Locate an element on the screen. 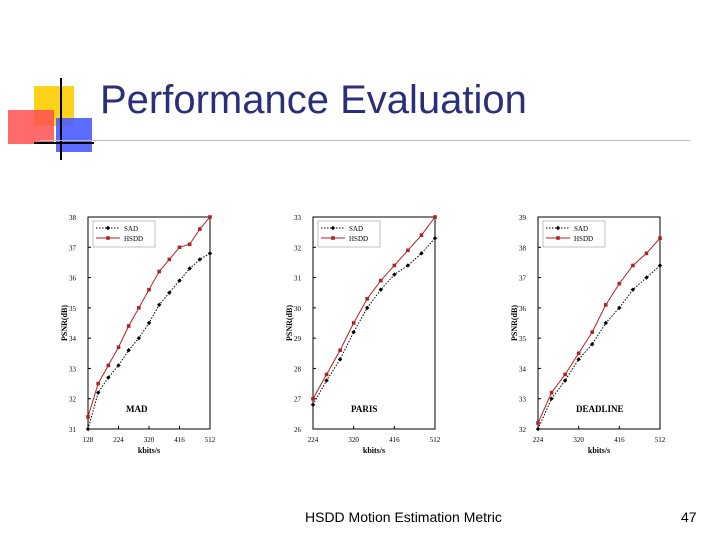 This screenshot has height=540, width=720. x-tick-label: 512 is located at coordinates (435, 440).